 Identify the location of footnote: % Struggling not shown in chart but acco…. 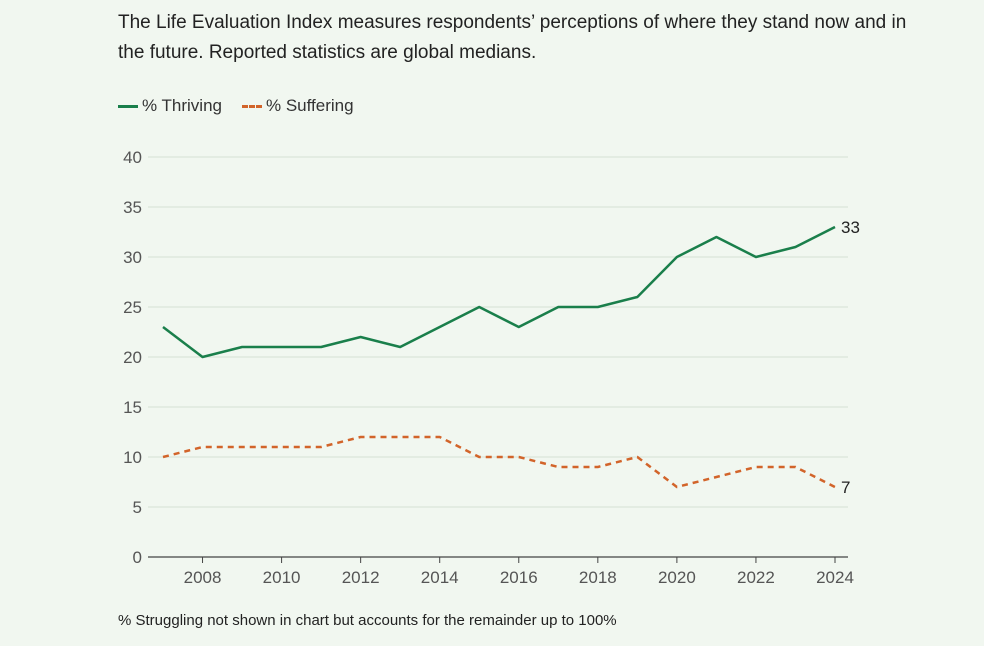
(367, 620).